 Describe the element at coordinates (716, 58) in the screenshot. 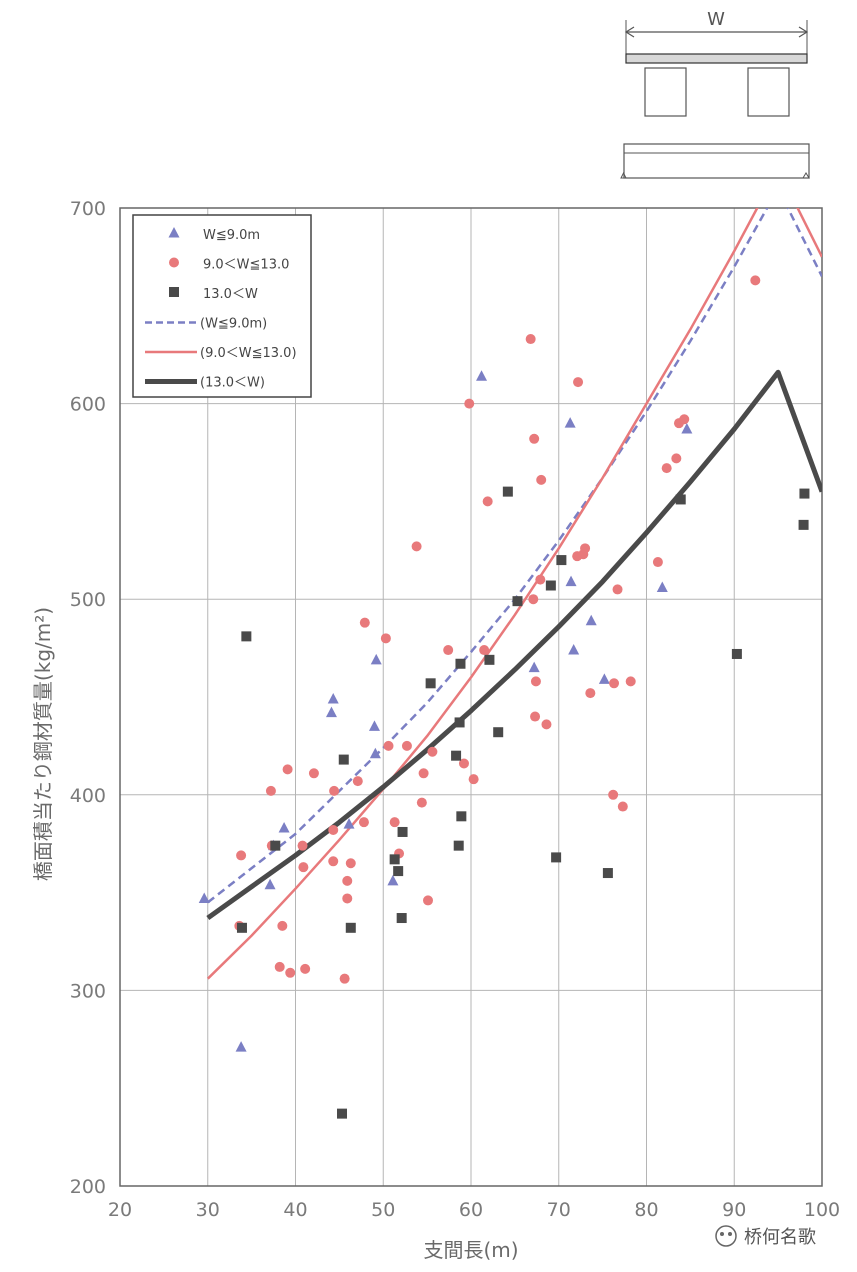

I see `deck-slab` at that location.